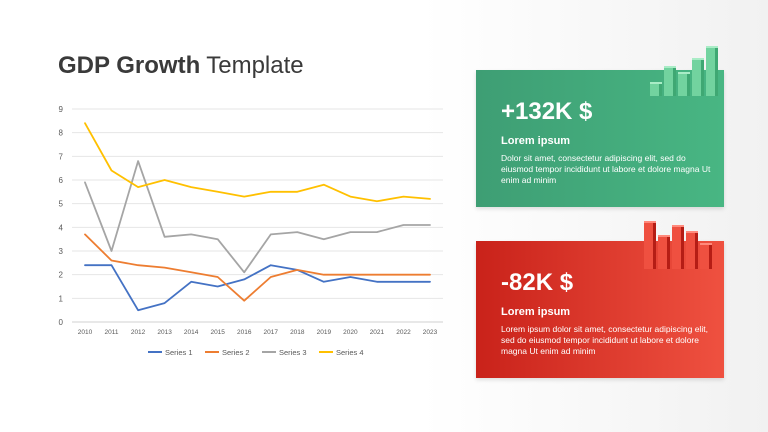 The height and width of the screenshot is (432, 768). Describe the element at coordinates (271, 332) in the screenshot. I see `x-tick-label: 2017` at that location.